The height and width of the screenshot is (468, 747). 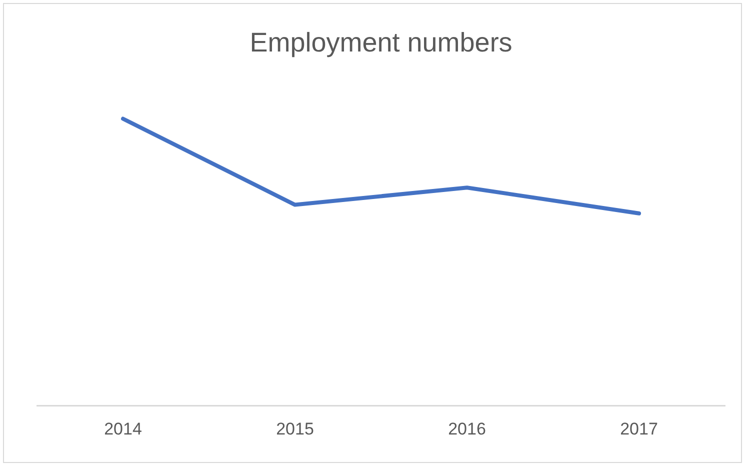 I want to click on x-tick-label: 2017, so click(x=639, y=428).